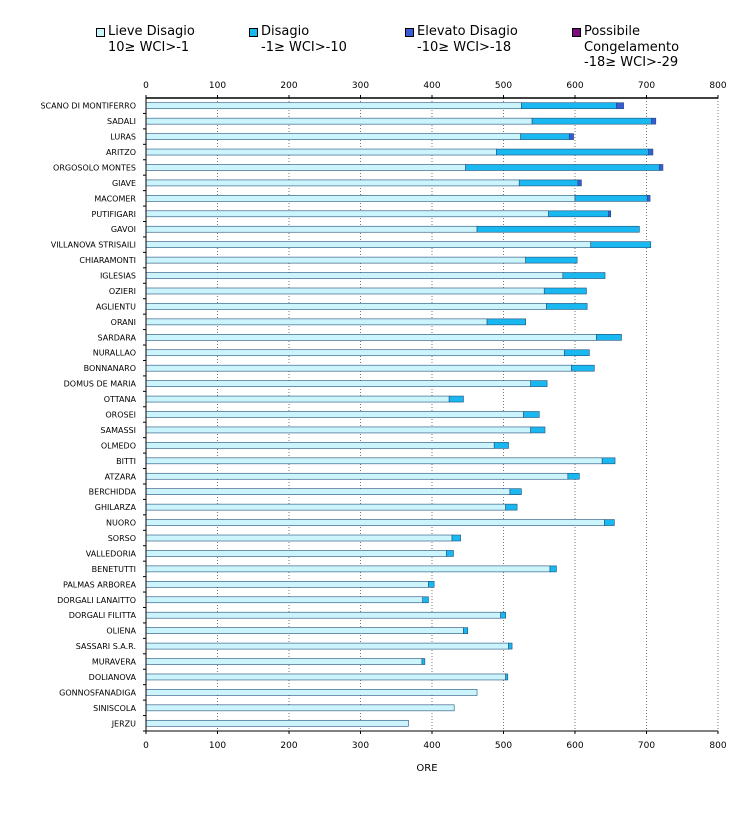 This screenshot has height=815, width=756. Describe the element at coordinates (631, 62) in the screenshot. I see `legend-range-2: -18≥ WCI>-29` at that location.